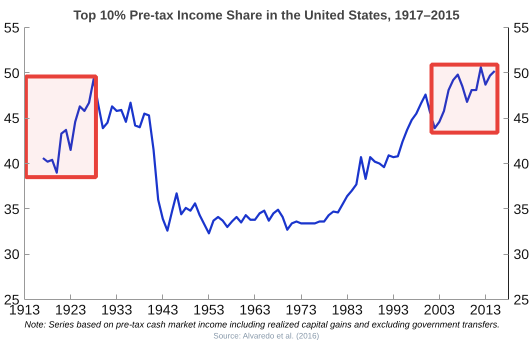 The height and width of the screenshot is (340, 532). I want to click on y-tick-label: 40, so click(12, 164).